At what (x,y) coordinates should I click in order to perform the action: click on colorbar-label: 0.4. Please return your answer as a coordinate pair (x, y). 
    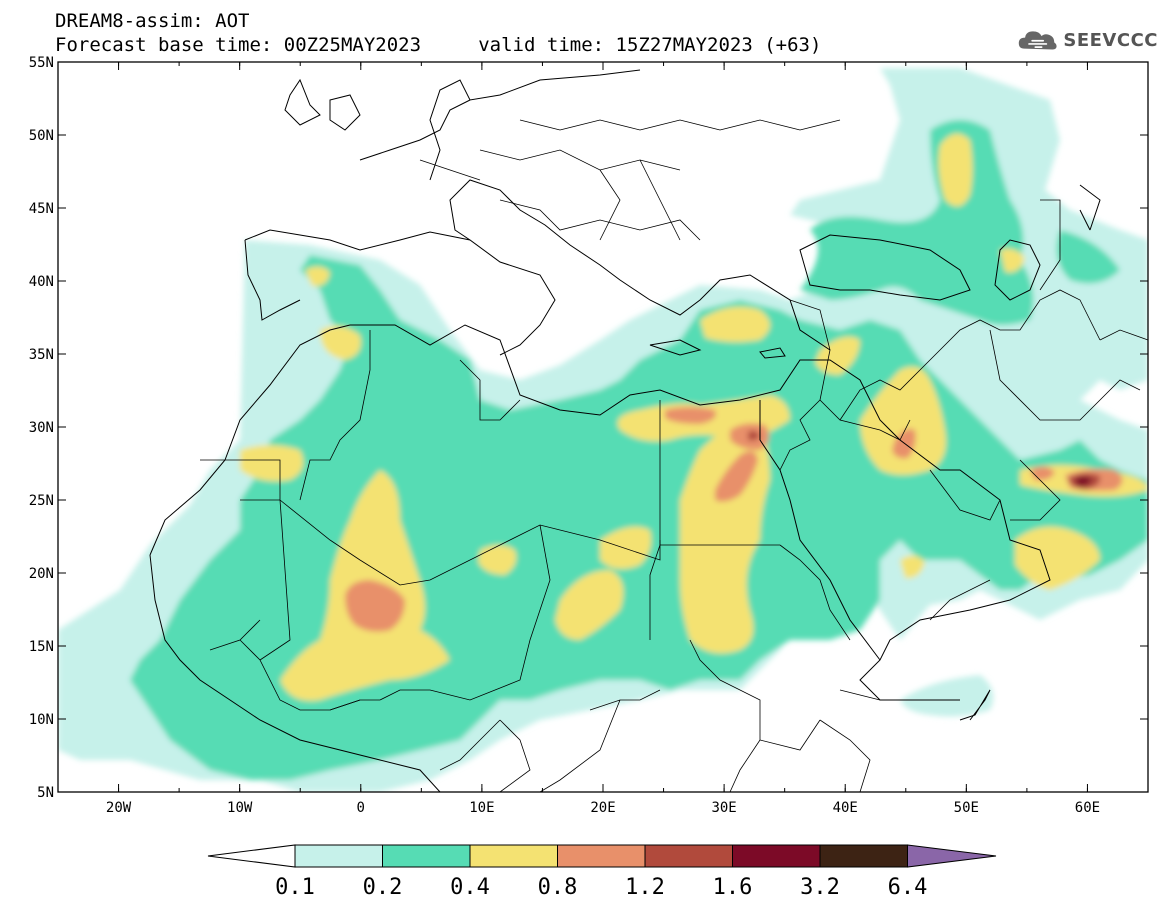
    Looking at the image, I should click on (470, 887).